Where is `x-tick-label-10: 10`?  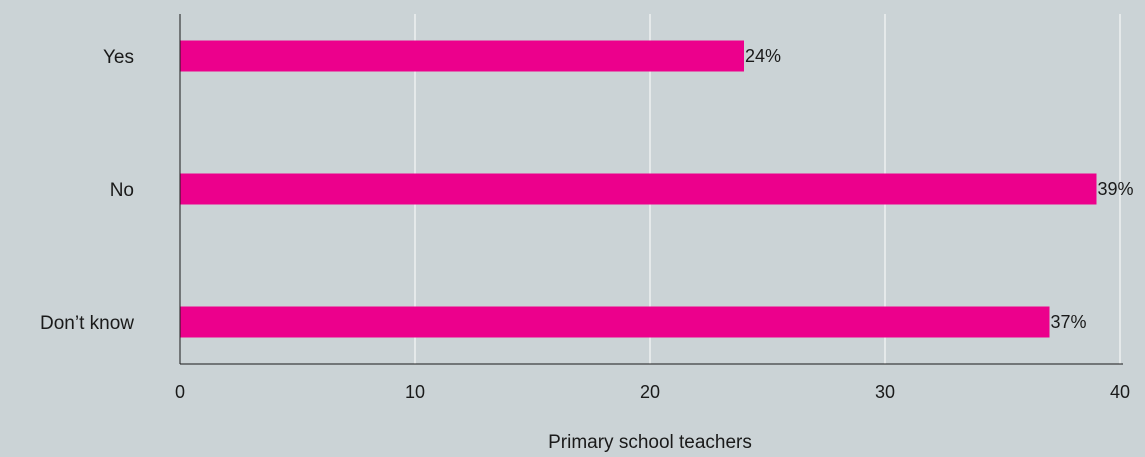 x-tick-label-10: 10 is located at coordinates (415, 392).